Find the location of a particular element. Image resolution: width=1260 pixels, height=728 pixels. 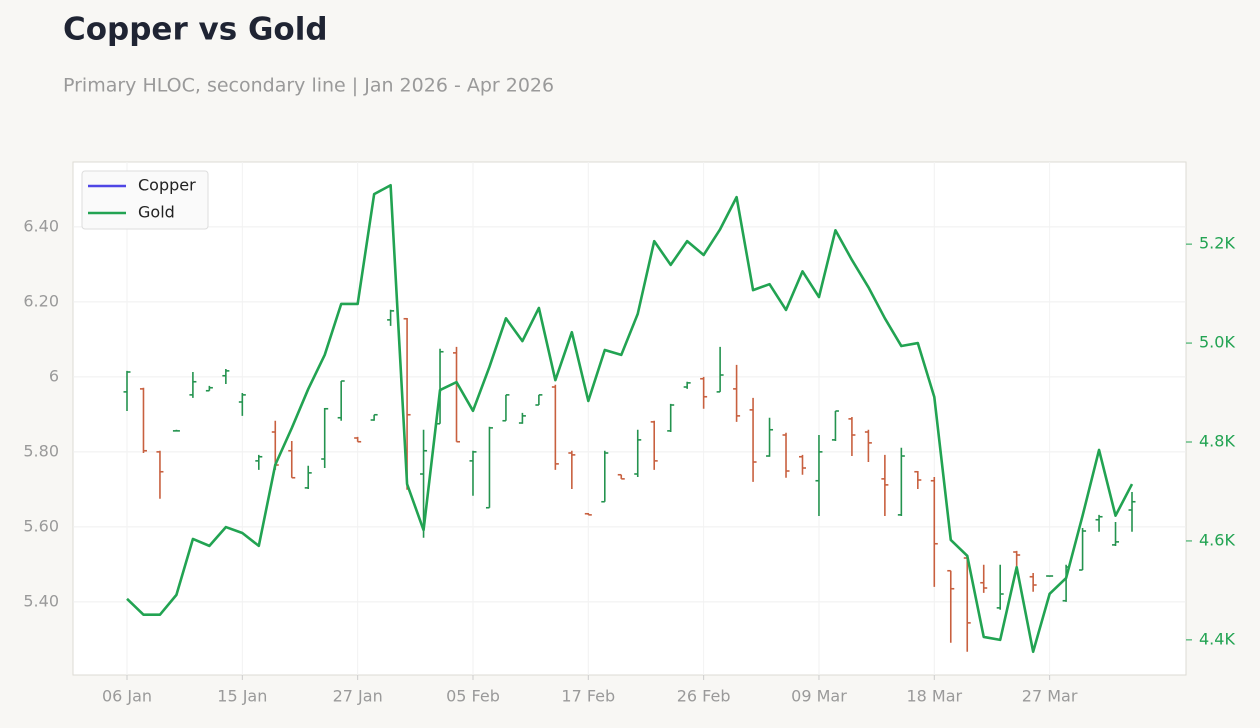

y2-tick-label: 4.8K is located at coordinates (1217, 440).